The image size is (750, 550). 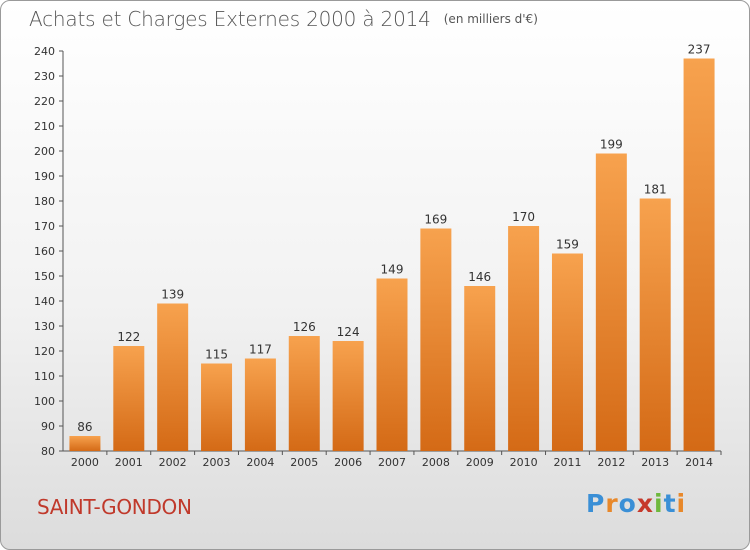 I want to click on value-label-2011: 159, so click(x=567, y=245).